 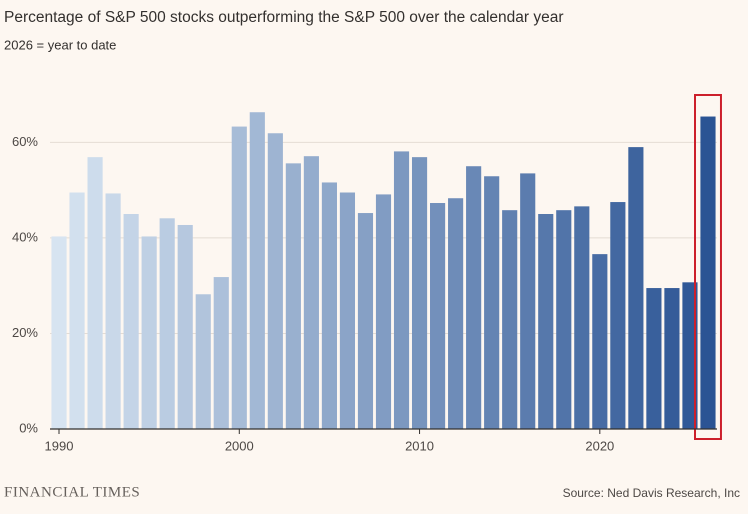 I want to click on brand: FINANCIAL TIMES, so click(x=72, y=492).